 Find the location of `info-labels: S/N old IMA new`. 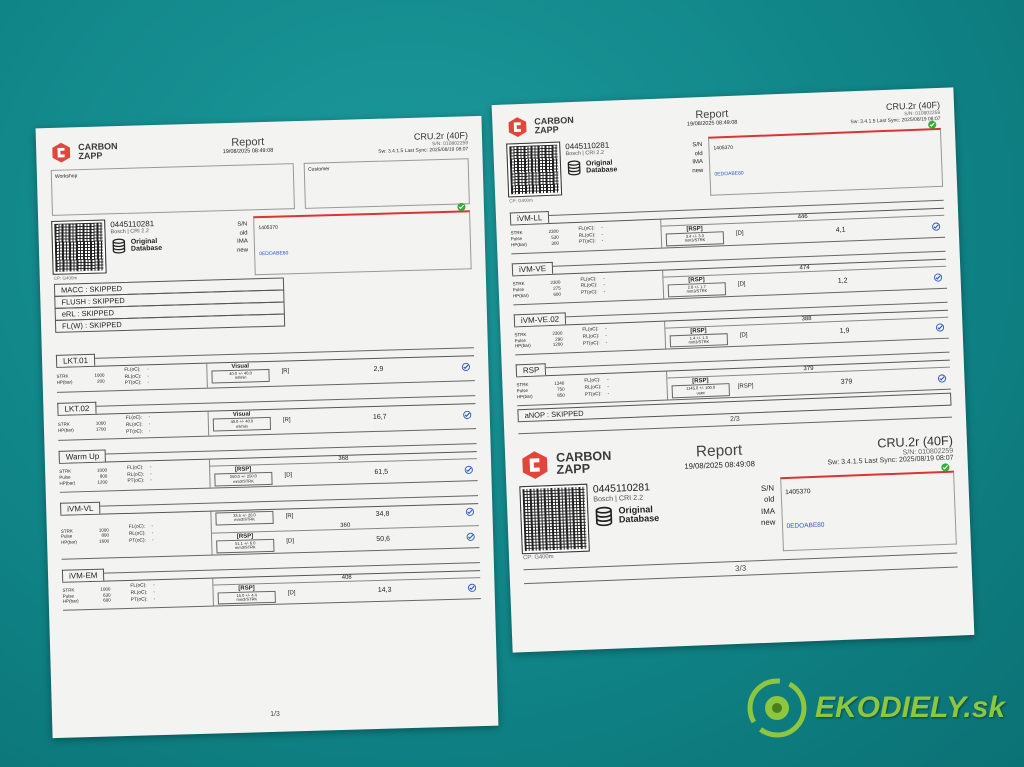

info-labels: S/N old IMA new is located at coordinates (228, 246).